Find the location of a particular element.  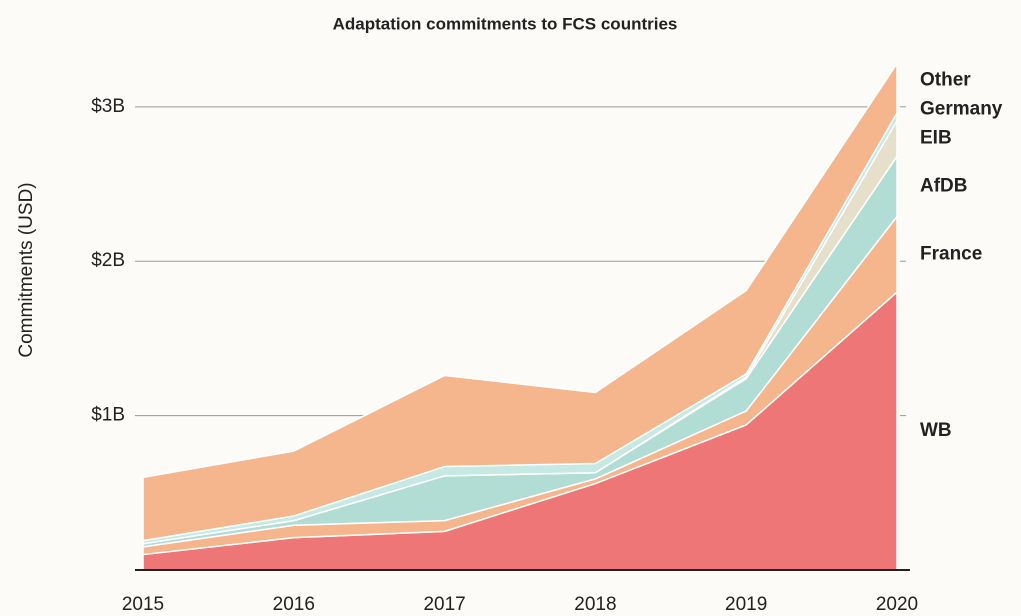

y-axis-title: Commitments (USD) is located at coordinates (26, 269).